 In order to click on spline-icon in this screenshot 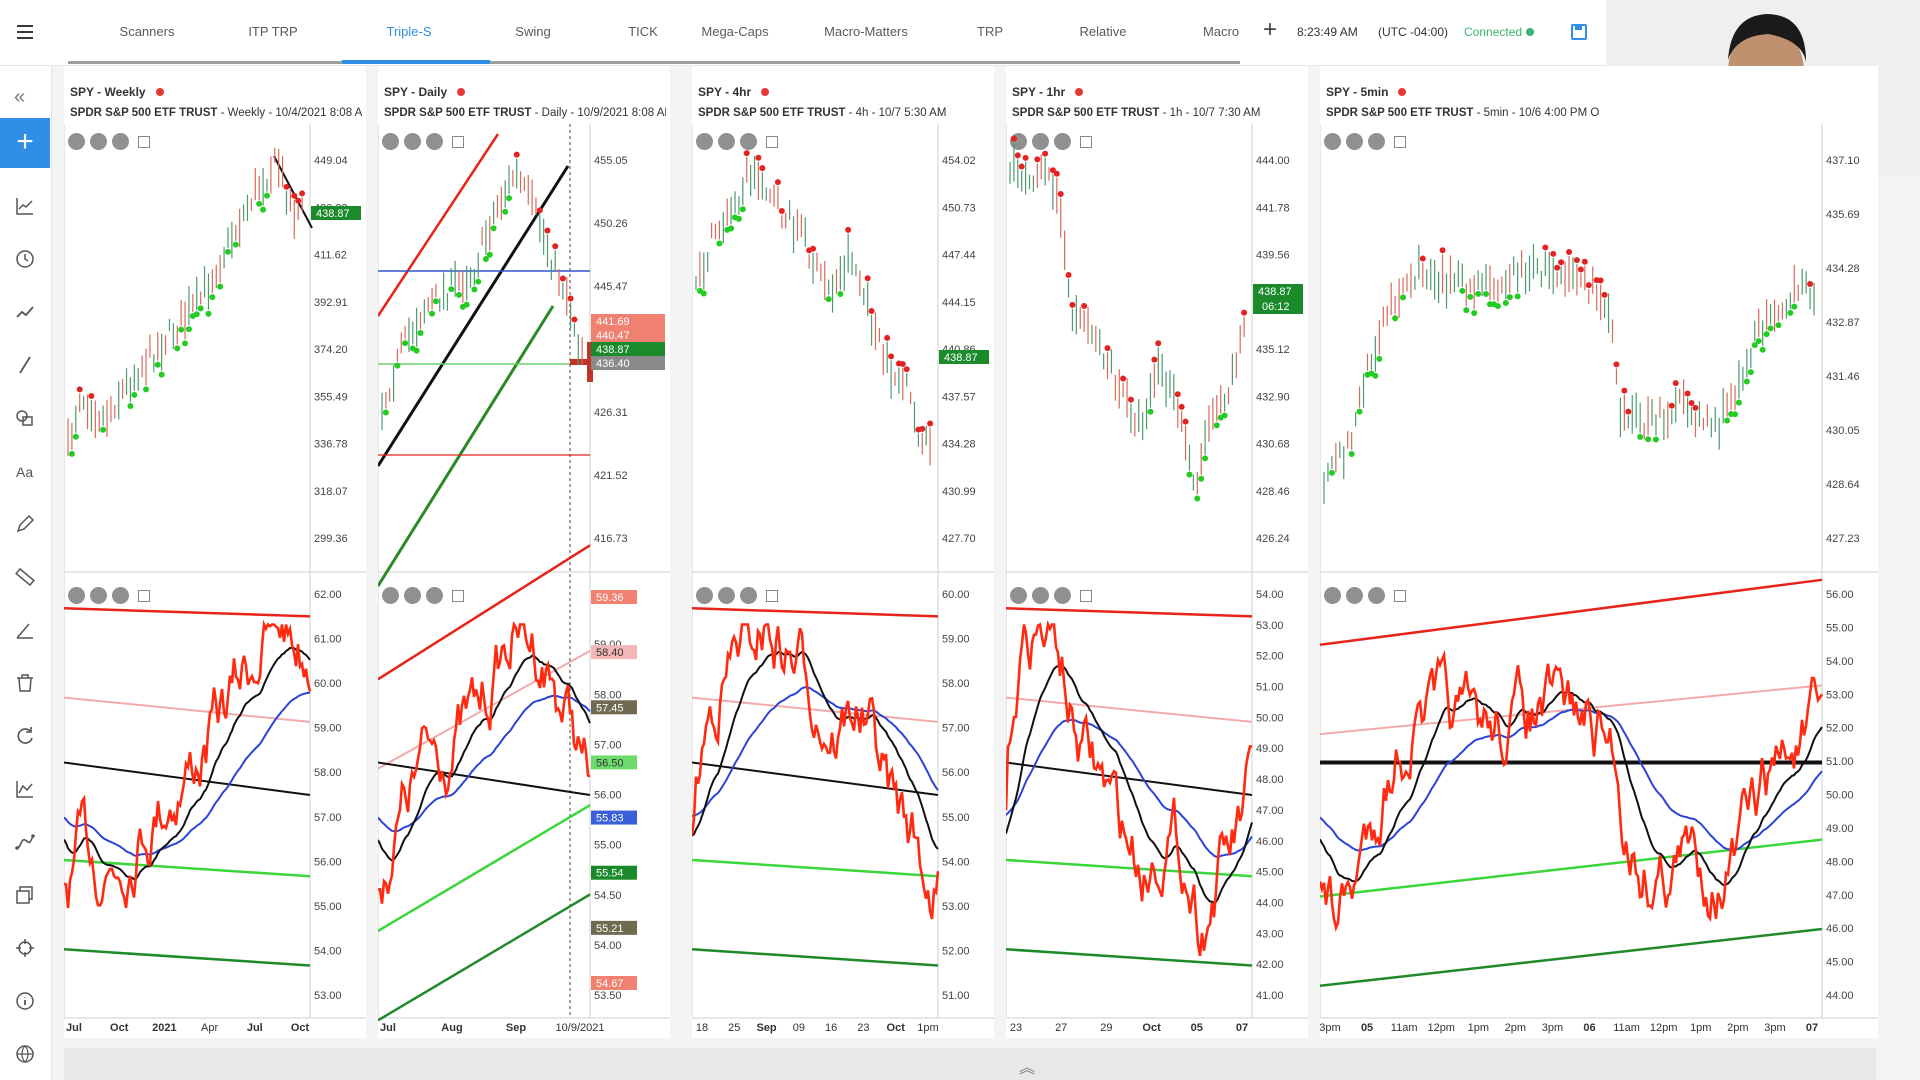, I will do `click(25, 842)`.